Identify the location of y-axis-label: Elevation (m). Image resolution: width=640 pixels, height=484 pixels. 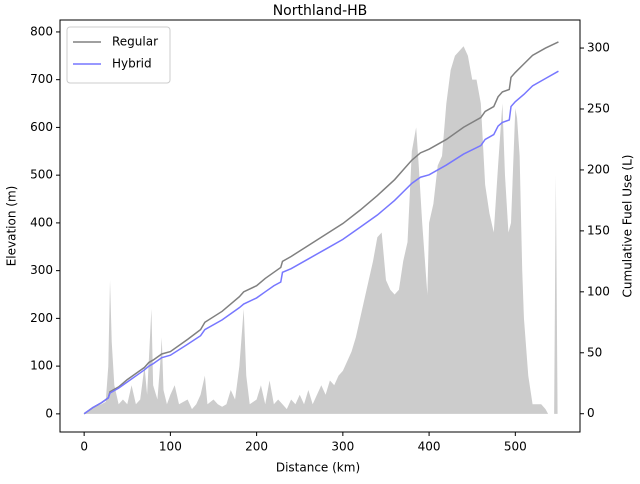
(12, 226).